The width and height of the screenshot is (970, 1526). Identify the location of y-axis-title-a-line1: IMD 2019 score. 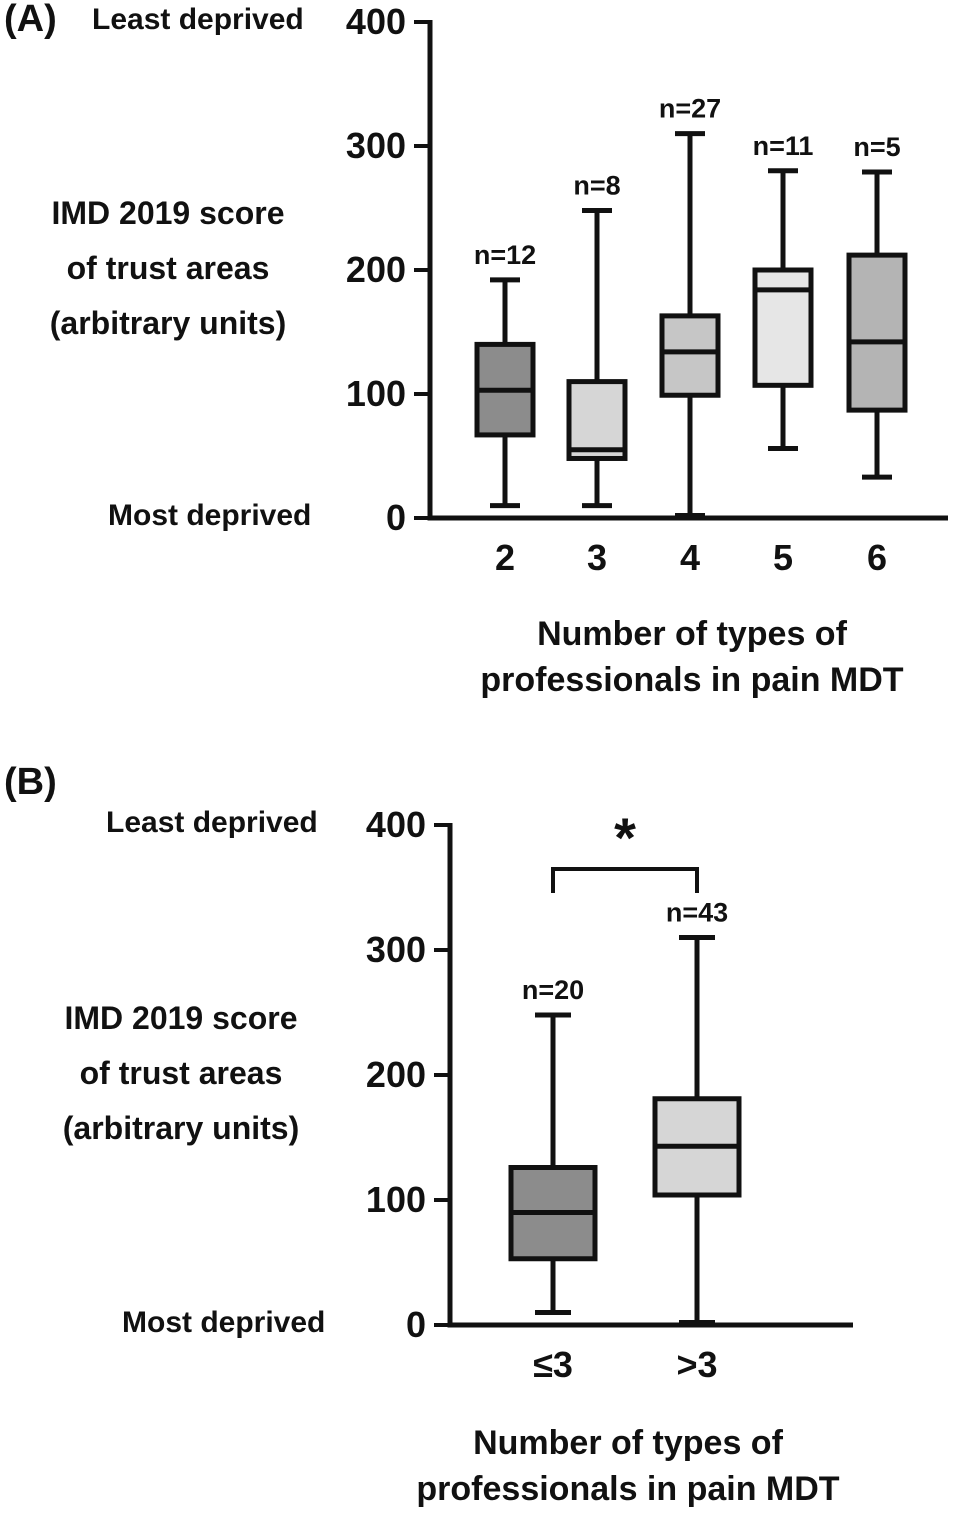
(168, 213).